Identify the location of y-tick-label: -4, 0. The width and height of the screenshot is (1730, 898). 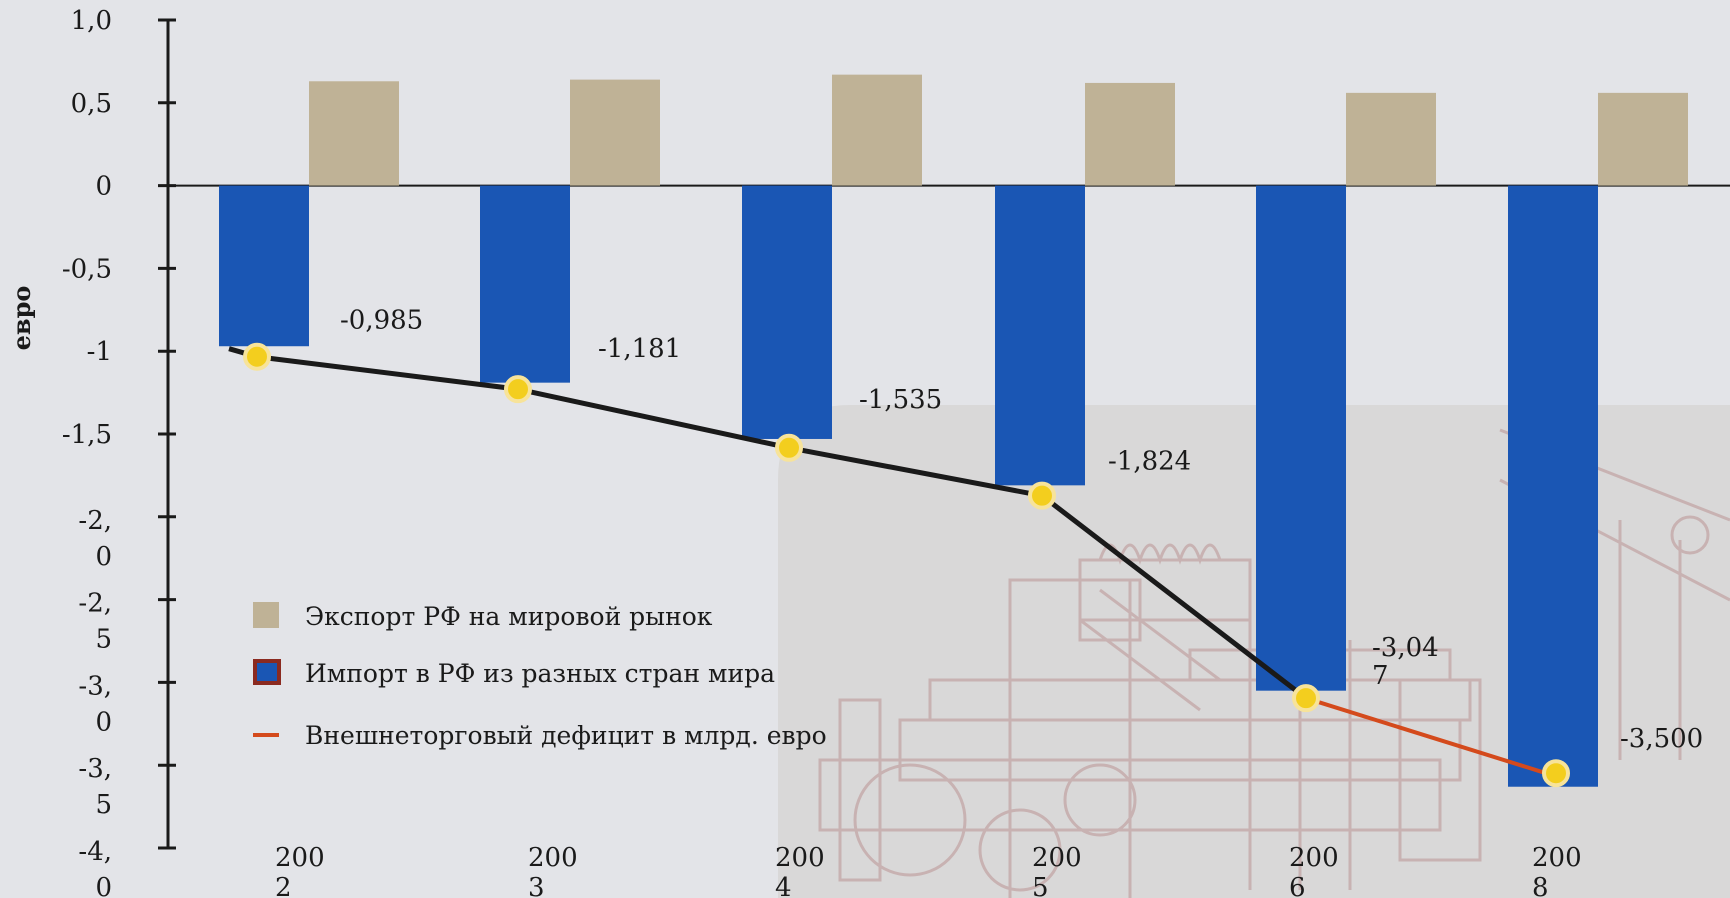
(95, 867).